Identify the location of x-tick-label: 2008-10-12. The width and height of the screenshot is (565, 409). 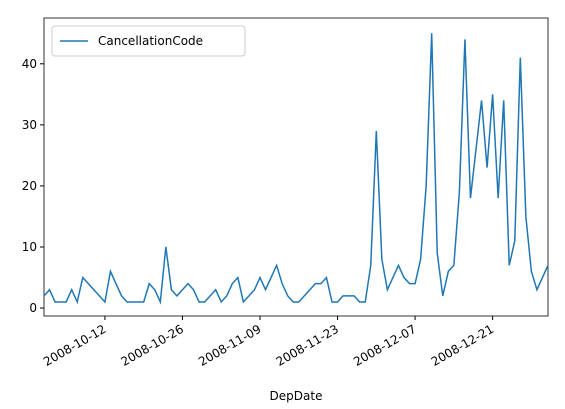
(74, 345).